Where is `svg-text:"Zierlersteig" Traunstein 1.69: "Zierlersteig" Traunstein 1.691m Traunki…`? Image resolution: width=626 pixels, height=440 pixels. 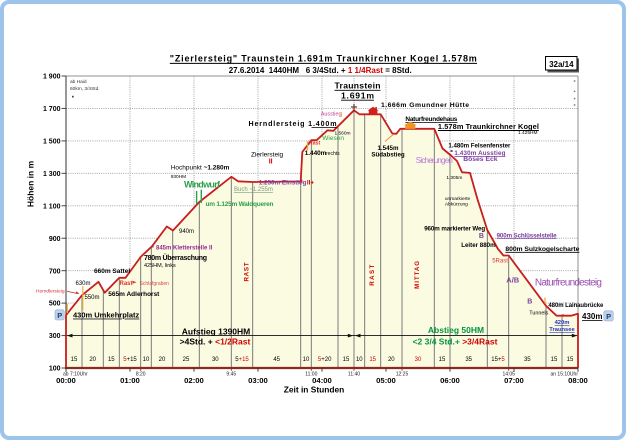
svg-text:"Zierlersteig" Traunstein 1.69: "Zierlersteig" Traunstein 1.691m Traunki… is located at coordinates (323, 59).